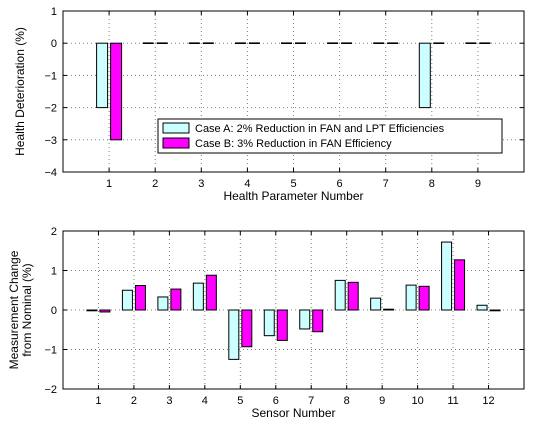 The image size is (537, 422). Describe the element at coordinates (488, 401) in the screenshot. I see `x-tick-label: 12` at that location.